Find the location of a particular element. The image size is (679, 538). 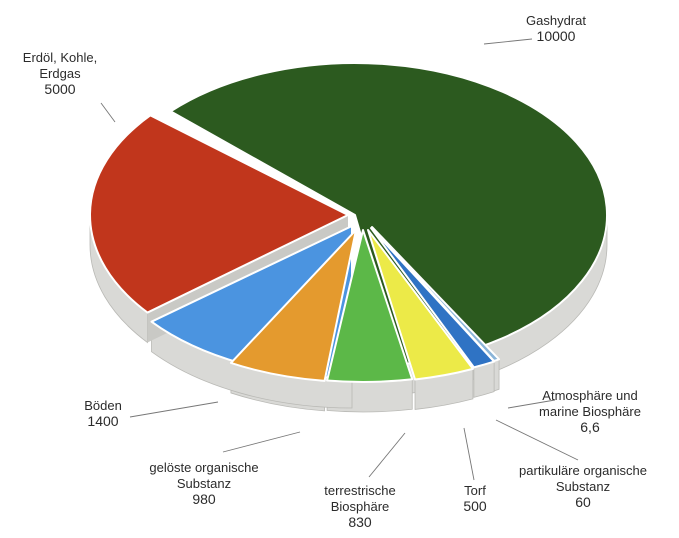

slice-label-boeden: Böden 1400 is located at coordinates (103, 413).